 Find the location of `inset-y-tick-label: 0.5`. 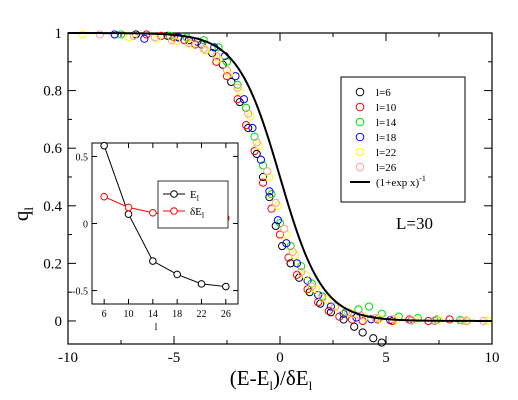

inset-y-tick-label: 0.5 is located at coordinates (82, 157).